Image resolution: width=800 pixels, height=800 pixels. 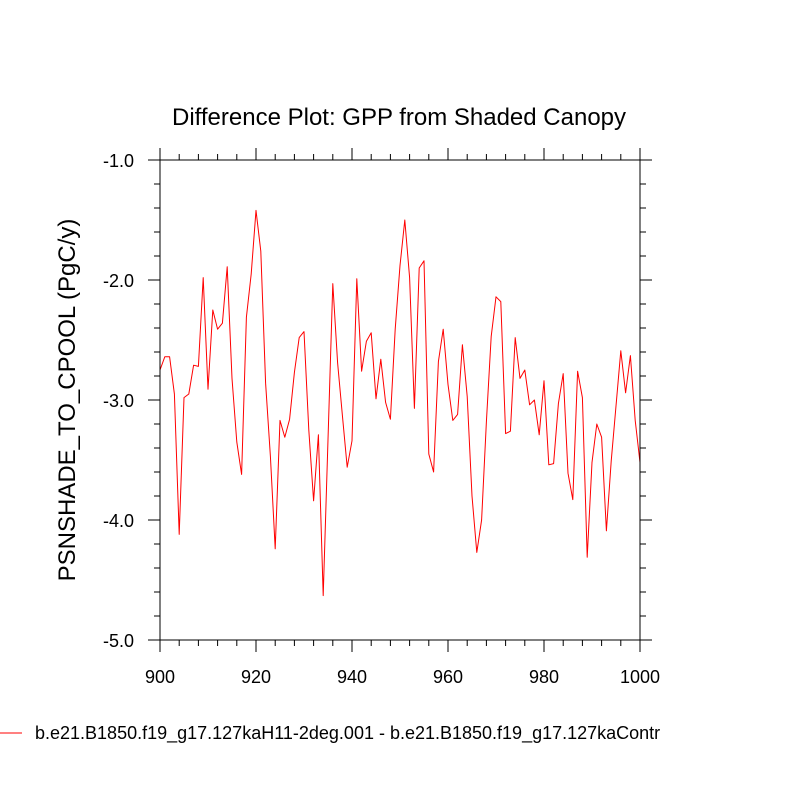 What do you see at coordinates (640, 677) in the screenshot?
I see `x-tick-label: 1000` at bounding box center [640, 677].